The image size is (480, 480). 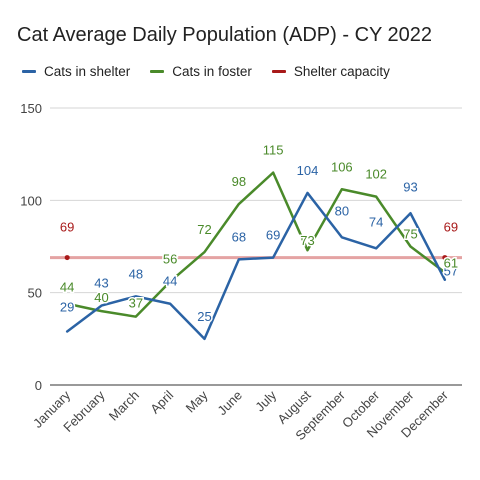 What do you see at coordinates (124, 406) in the screenshot?
I see `x-tick-label: March` at bounding box center [124, 406].